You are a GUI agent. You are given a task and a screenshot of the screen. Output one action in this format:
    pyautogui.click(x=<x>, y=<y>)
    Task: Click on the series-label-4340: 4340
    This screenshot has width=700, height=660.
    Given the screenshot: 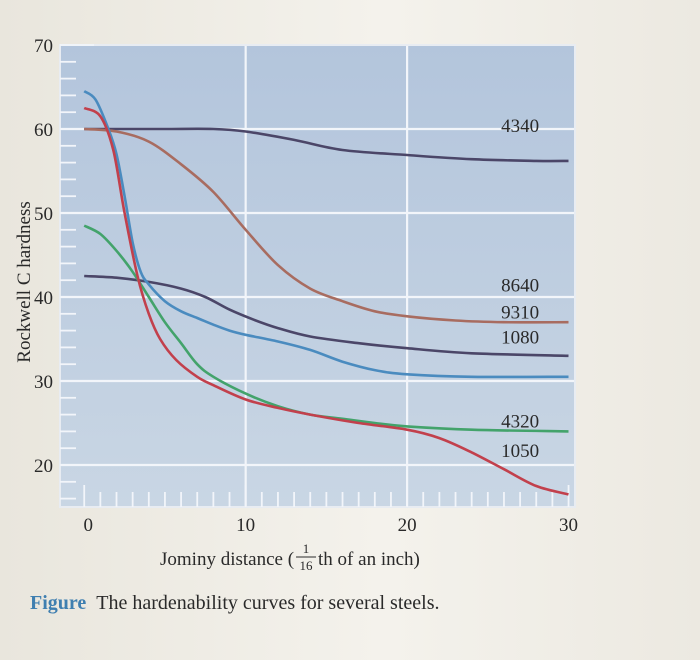 What is the action you would take?
    pyautogui.click(x=520, y=126)
    